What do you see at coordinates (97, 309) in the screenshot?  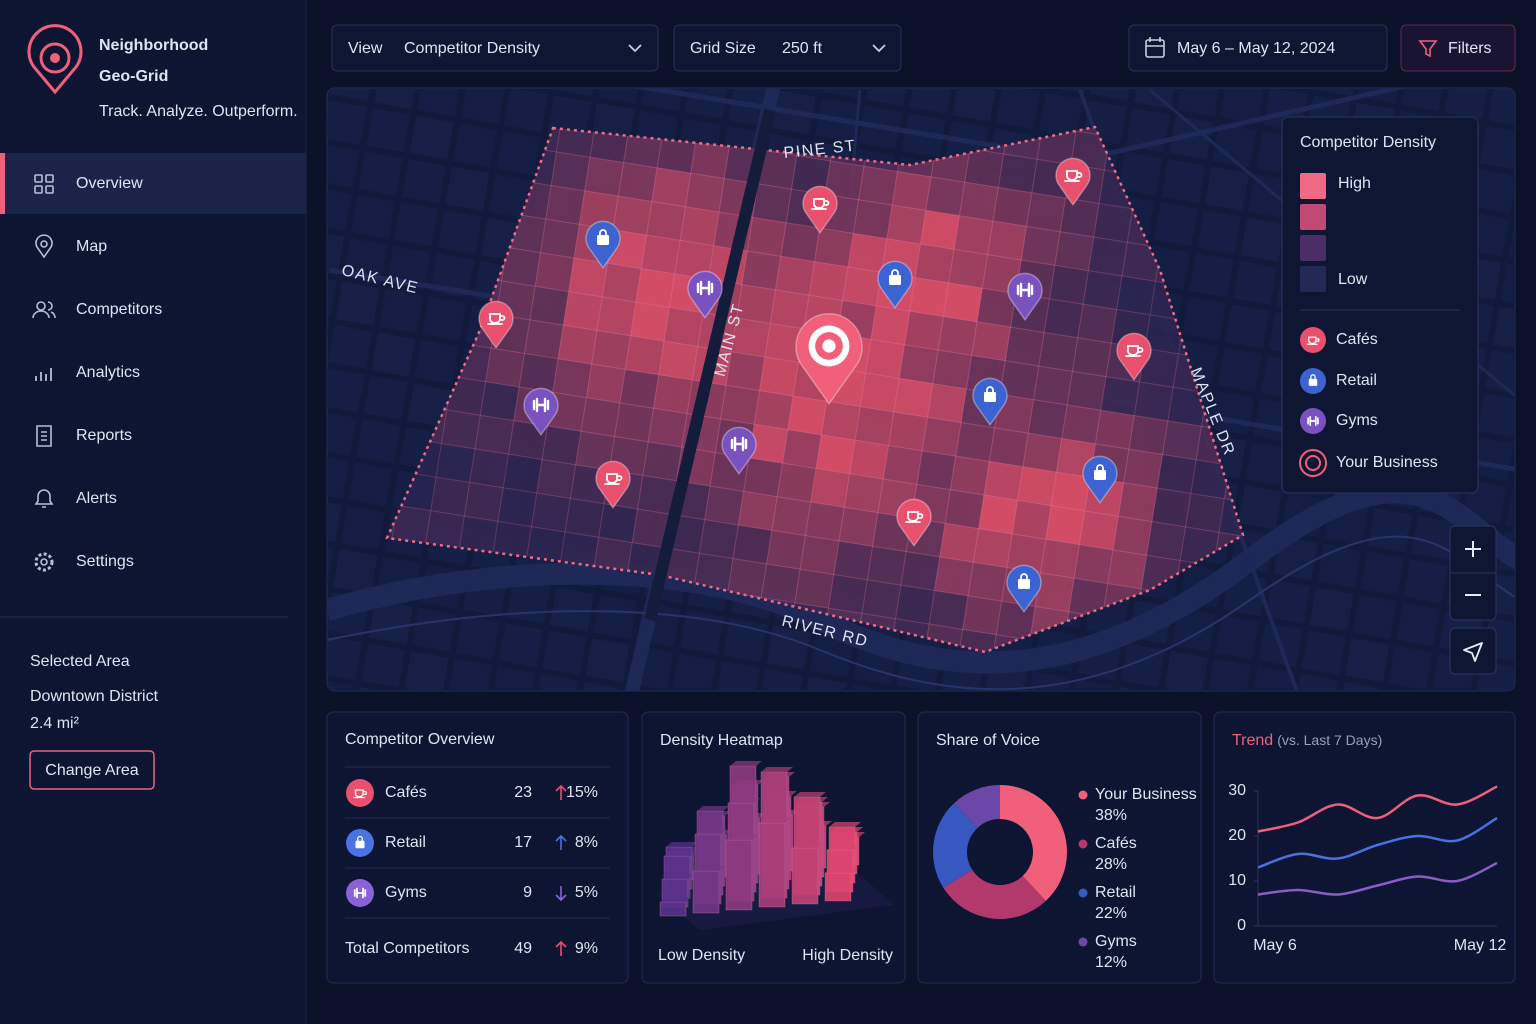 I see `nav-item: Competitors` at bounding box center [97, 309].